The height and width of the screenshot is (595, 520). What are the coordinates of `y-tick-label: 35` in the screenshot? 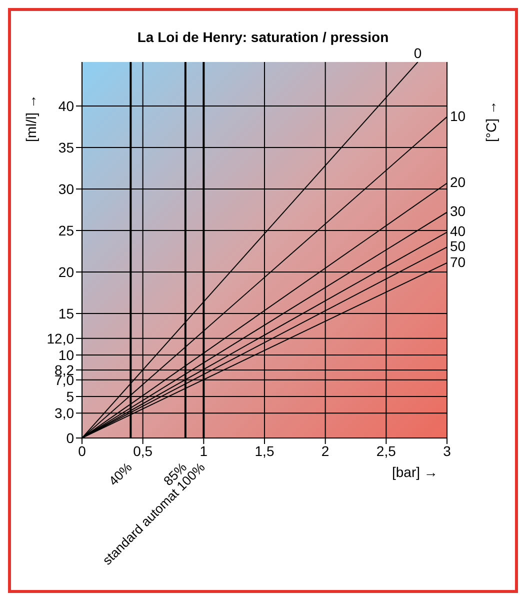 It's located at (66, 147).